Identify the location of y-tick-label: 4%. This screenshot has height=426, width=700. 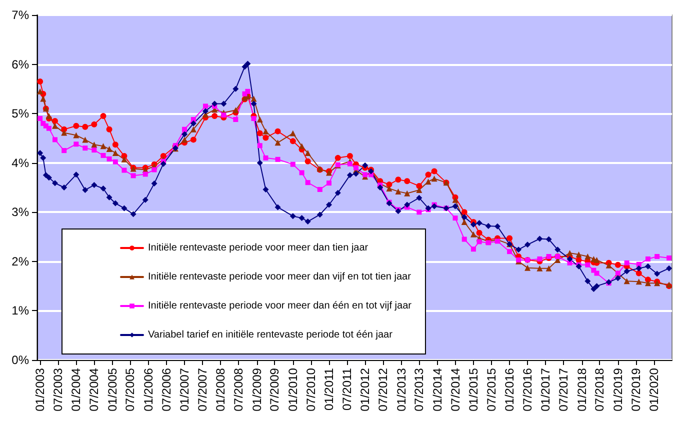
(21, 163).